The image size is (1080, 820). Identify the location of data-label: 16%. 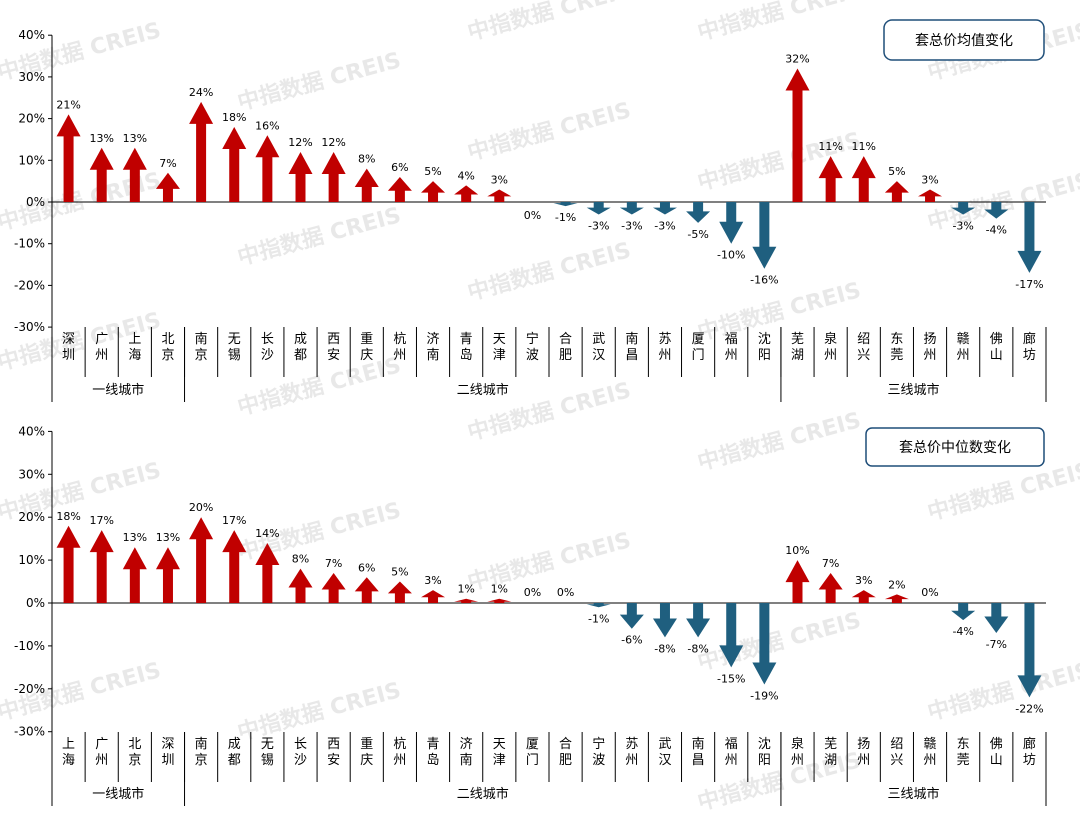
(267, 125).